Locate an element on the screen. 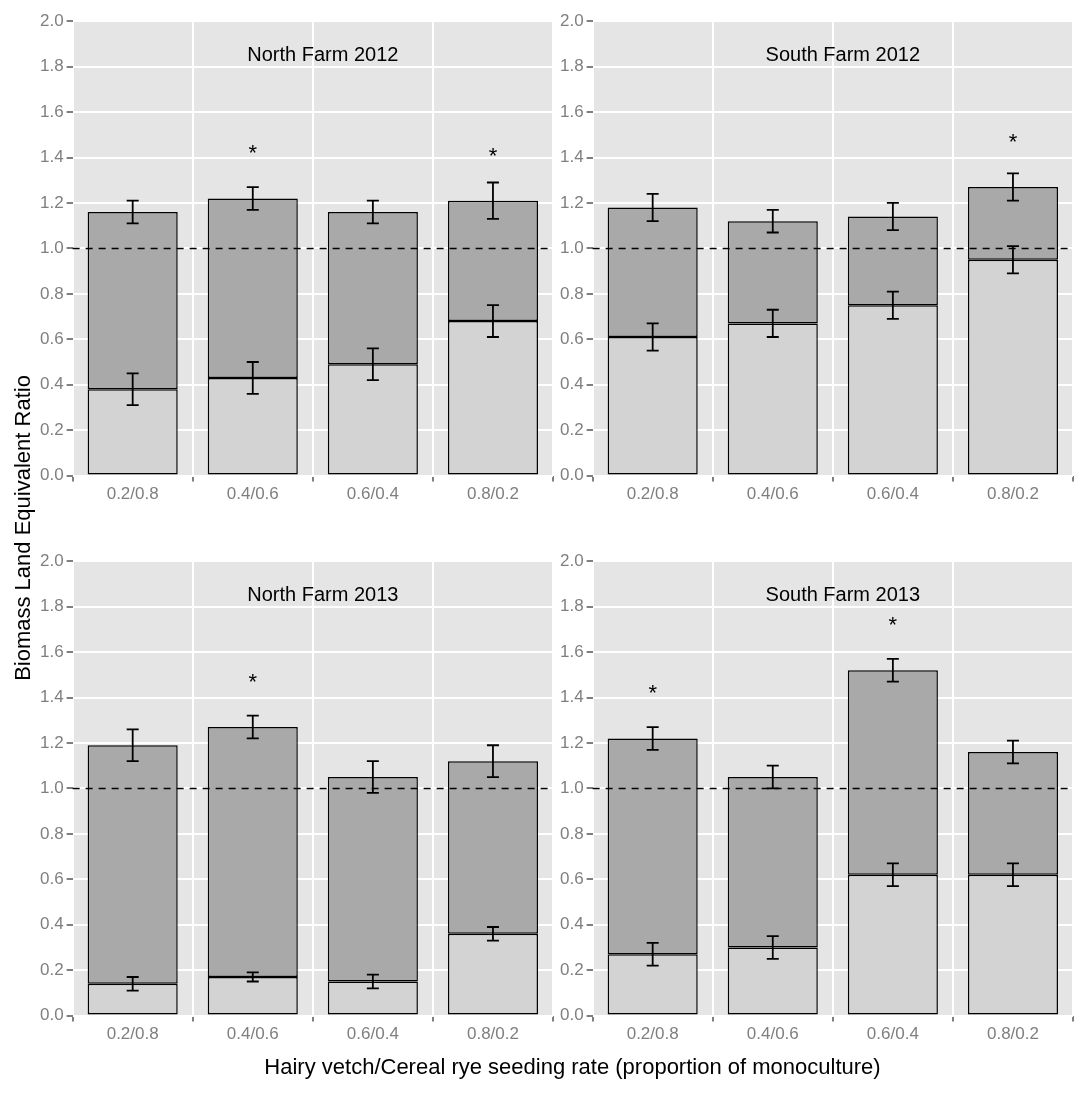  text: North Farm 2013 is located at coordinates (323, 593).